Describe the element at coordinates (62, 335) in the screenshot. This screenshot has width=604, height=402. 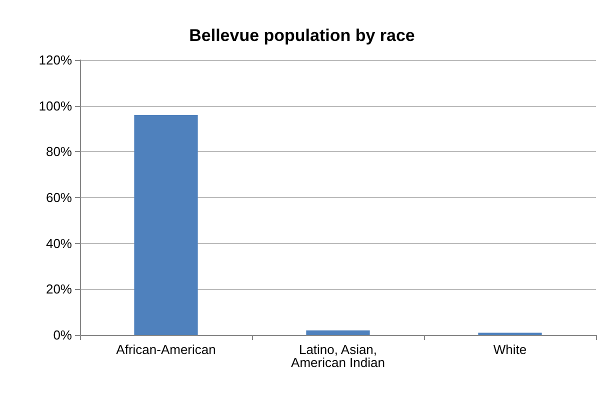
I see `y-tick-label: 0%` at that location.